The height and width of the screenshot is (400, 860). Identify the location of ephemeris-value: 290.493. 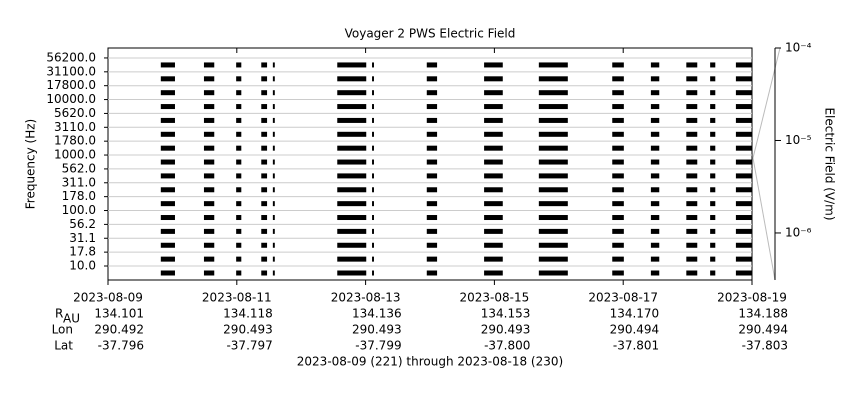
(377, 330).